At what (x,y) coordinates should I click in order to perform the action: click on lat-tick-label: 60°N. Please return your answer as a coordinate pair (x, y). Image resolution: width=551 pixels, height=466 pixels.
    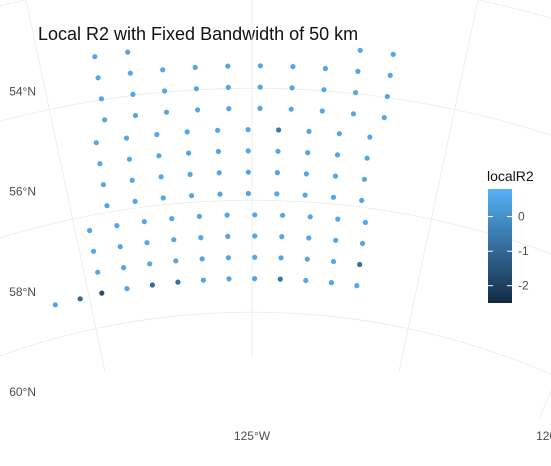
    Looking at the image, I should click on (22, 392).